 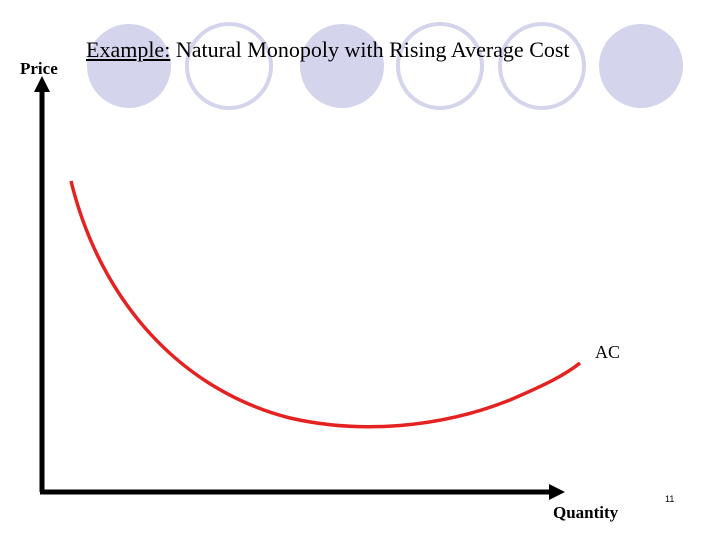 What do you see at coordinates (42, 284) in the screenshot?
I see `y-axis` at bounding box center [42, 284].